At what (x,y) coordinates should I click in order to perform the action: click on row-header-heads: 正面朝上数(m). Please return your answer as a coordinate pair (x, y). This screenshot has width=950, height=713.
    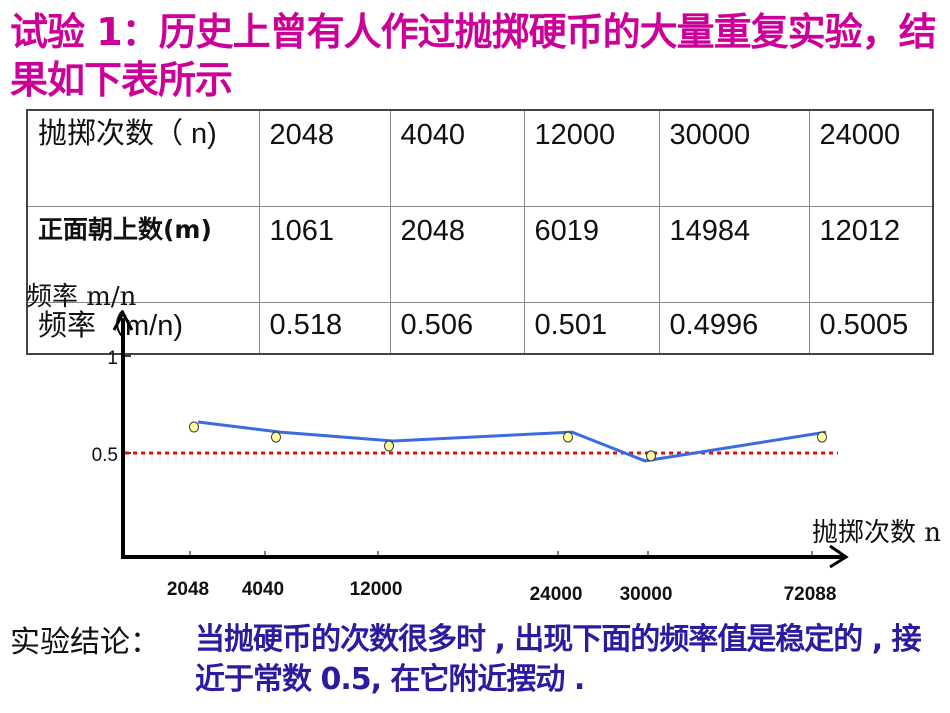
    Looking at the image, I should click on (143, 254).